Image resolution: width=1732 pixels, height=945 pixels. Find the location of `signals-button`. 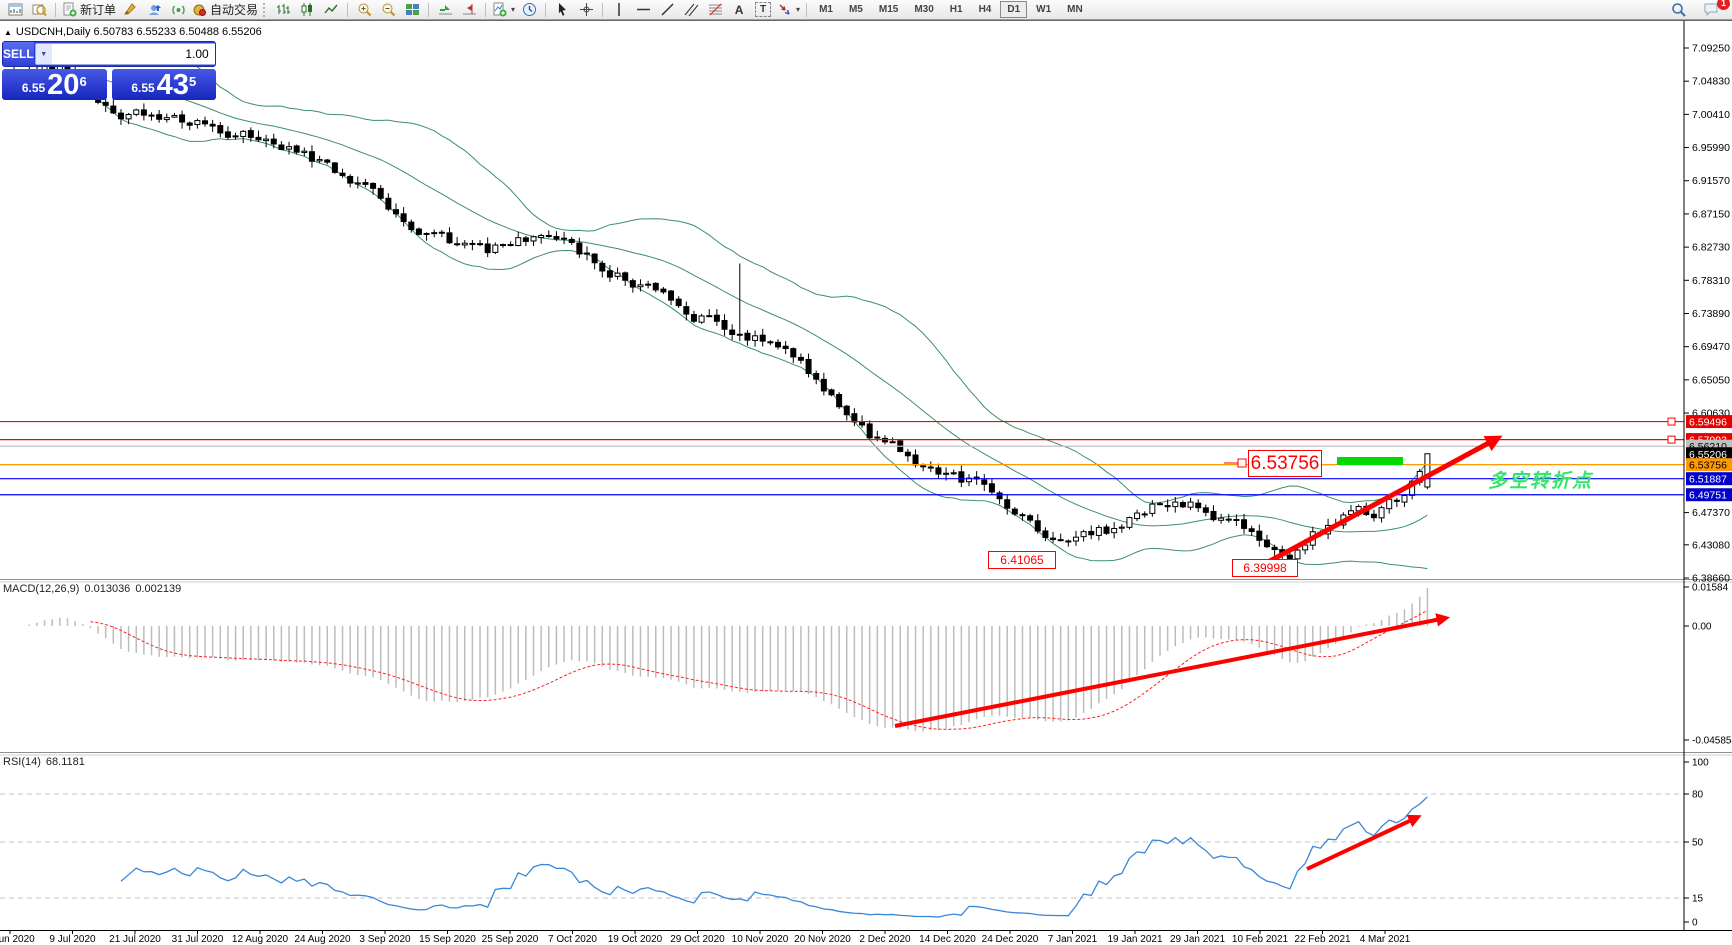

signals-button is located at coordinates (178, 10).